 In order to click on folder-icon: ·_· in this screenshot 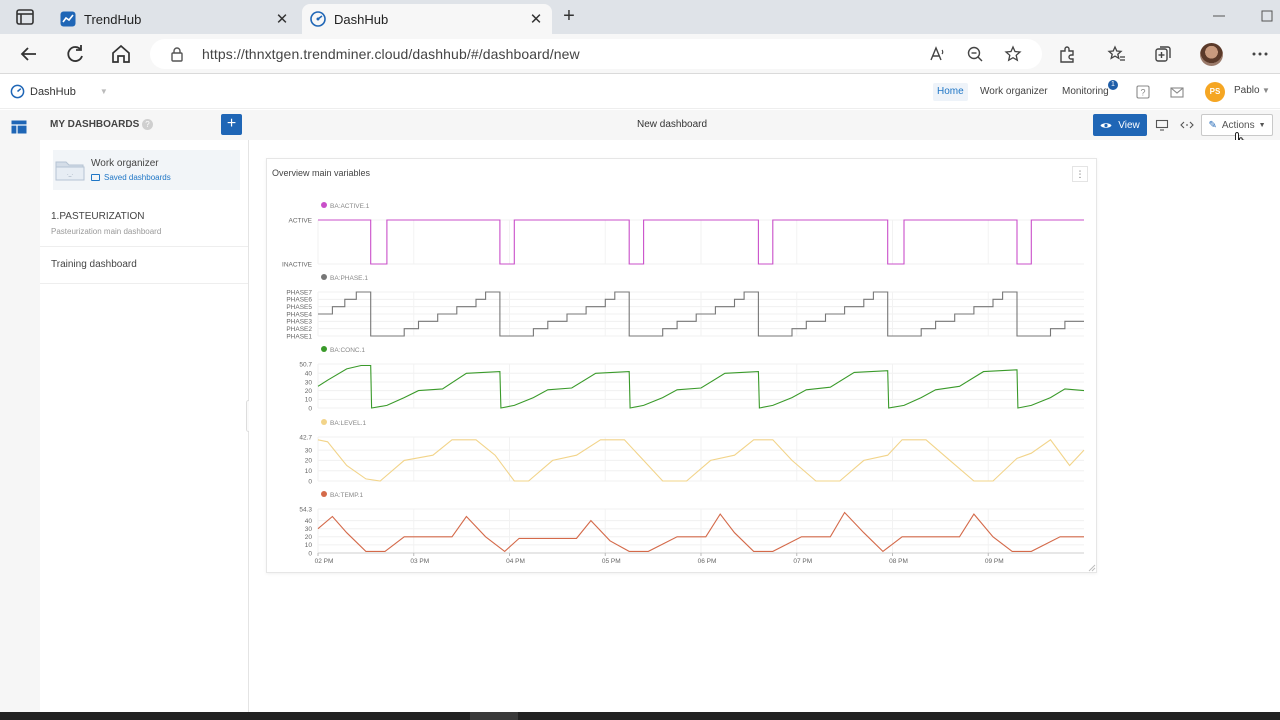, I will do `click(70, 171)`.